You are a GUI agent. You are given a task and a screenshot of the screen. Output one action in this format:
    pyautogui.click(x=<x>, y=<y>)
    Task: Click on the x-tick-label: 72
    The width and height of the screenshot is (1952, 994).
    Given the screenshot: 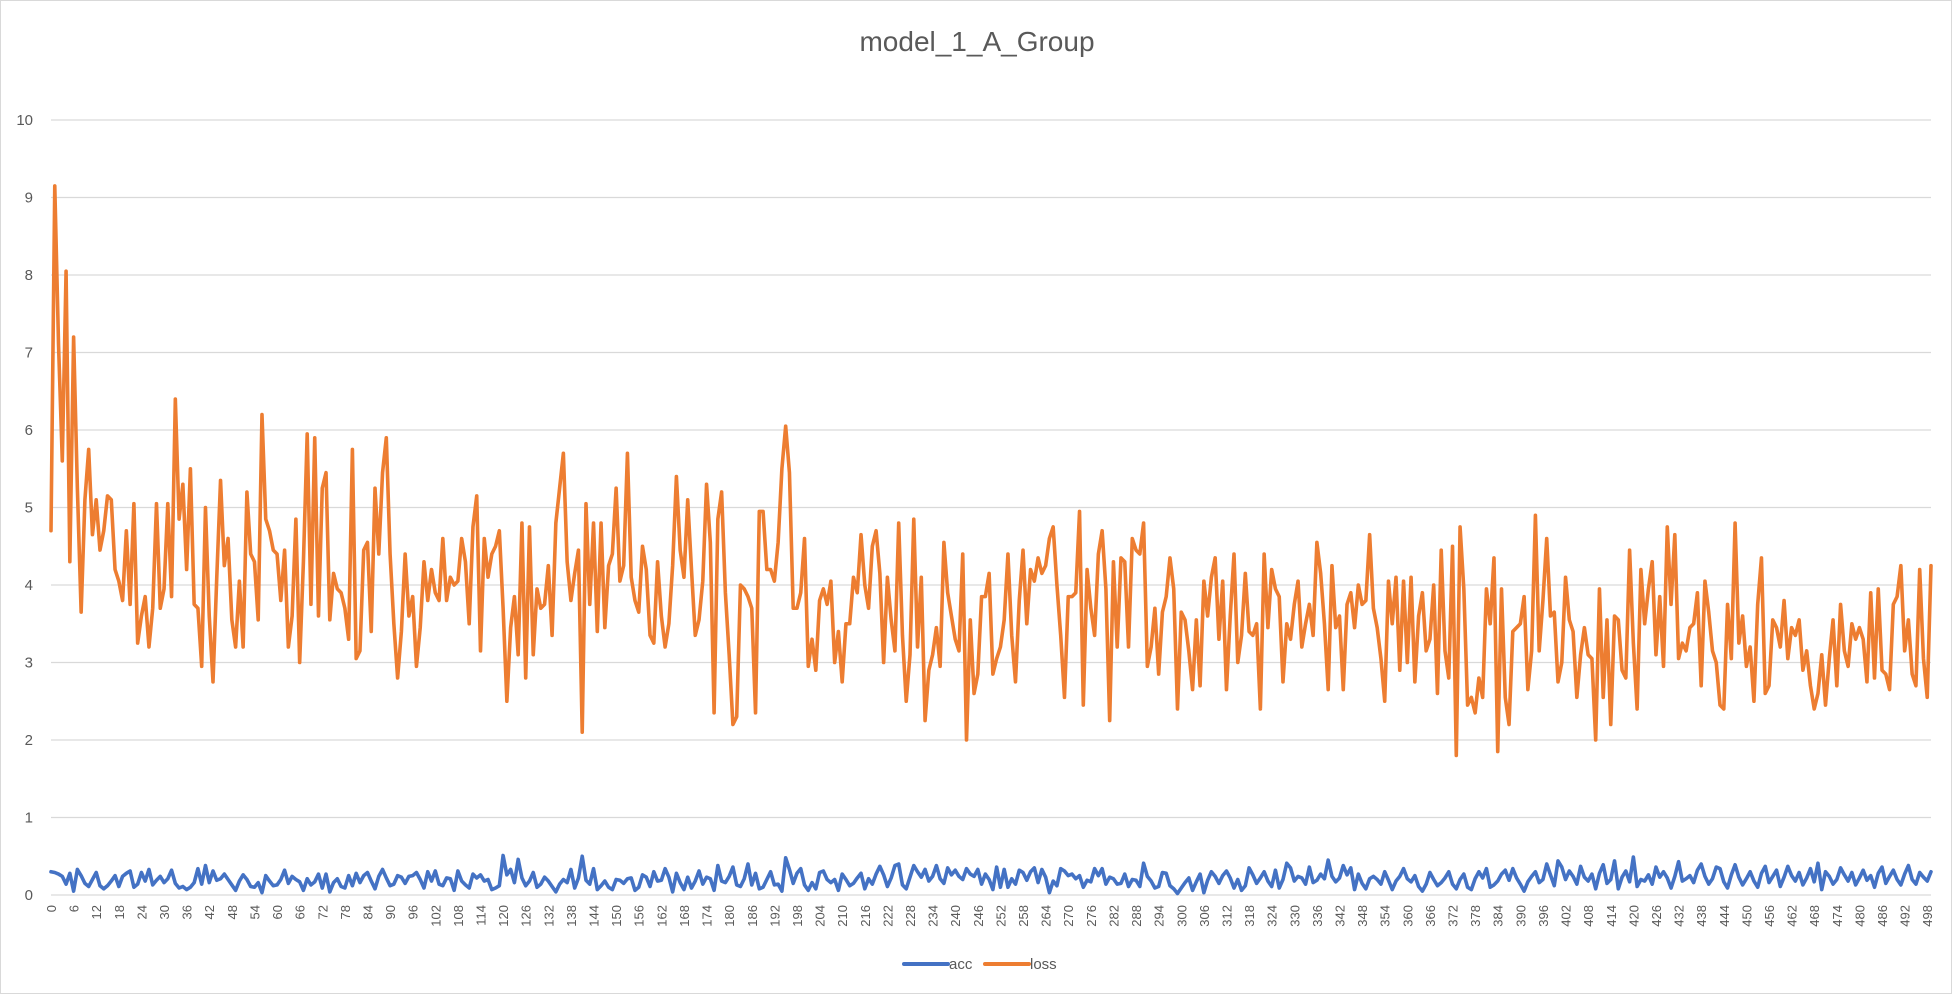 What is the action you would take?
    pyautogui.click(x=322, y=912)
    